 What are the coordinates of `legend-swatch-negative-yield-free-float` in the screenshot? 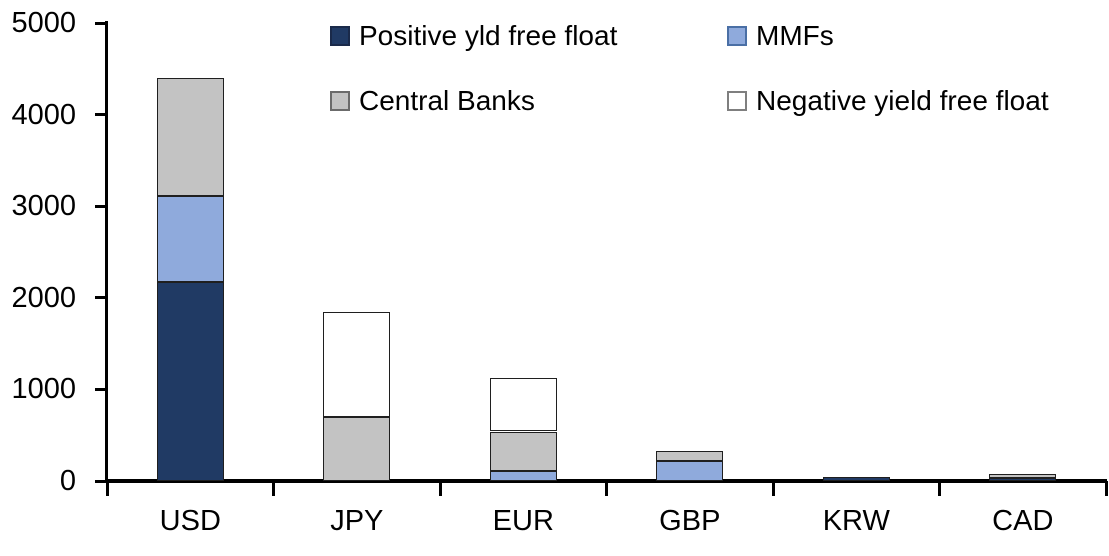 It's located at (737, 101).